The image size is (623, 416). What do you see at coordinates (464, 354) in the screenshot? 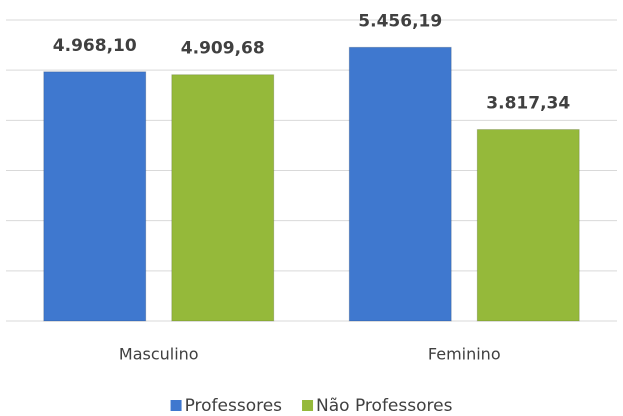
I see `x-tick-label: Feminino` at bounding box center [464, 354].